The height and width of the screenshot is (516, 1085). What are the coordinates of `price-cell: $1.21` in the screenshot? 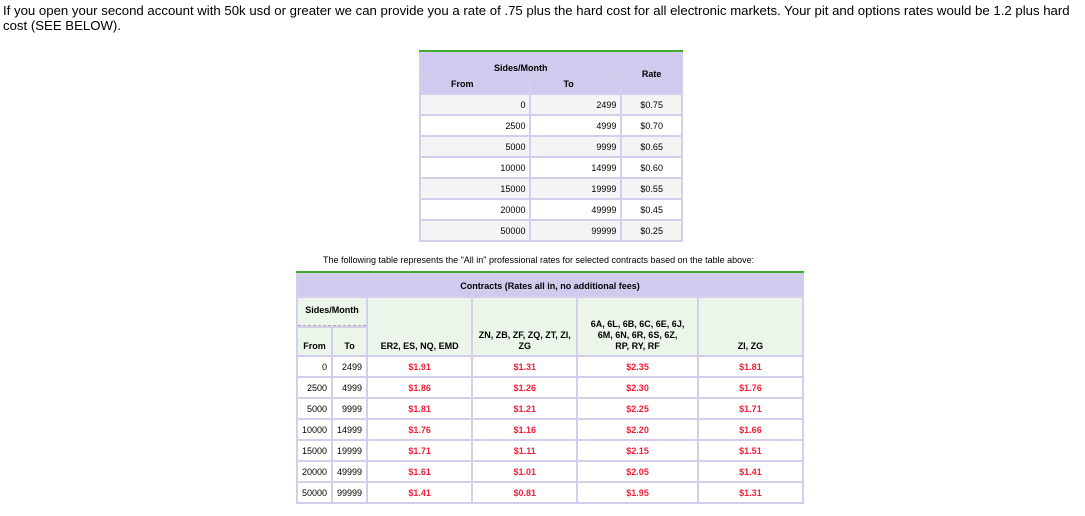 It's located at (525, 408).